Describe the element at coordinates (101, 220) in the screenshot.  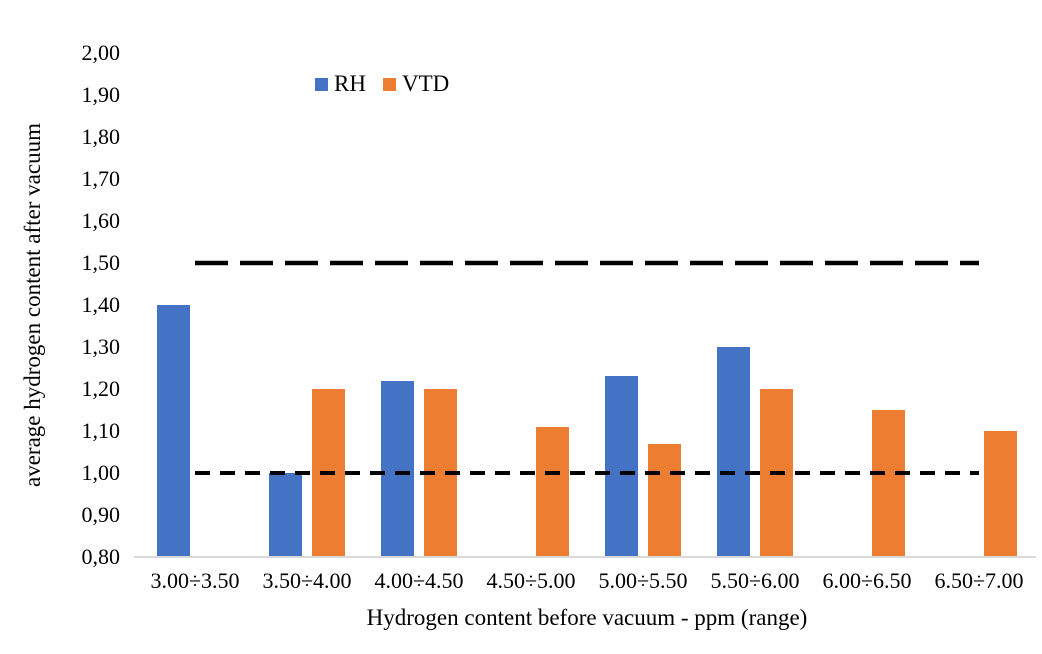
I see `y-tick-label: 1,60` at that location.